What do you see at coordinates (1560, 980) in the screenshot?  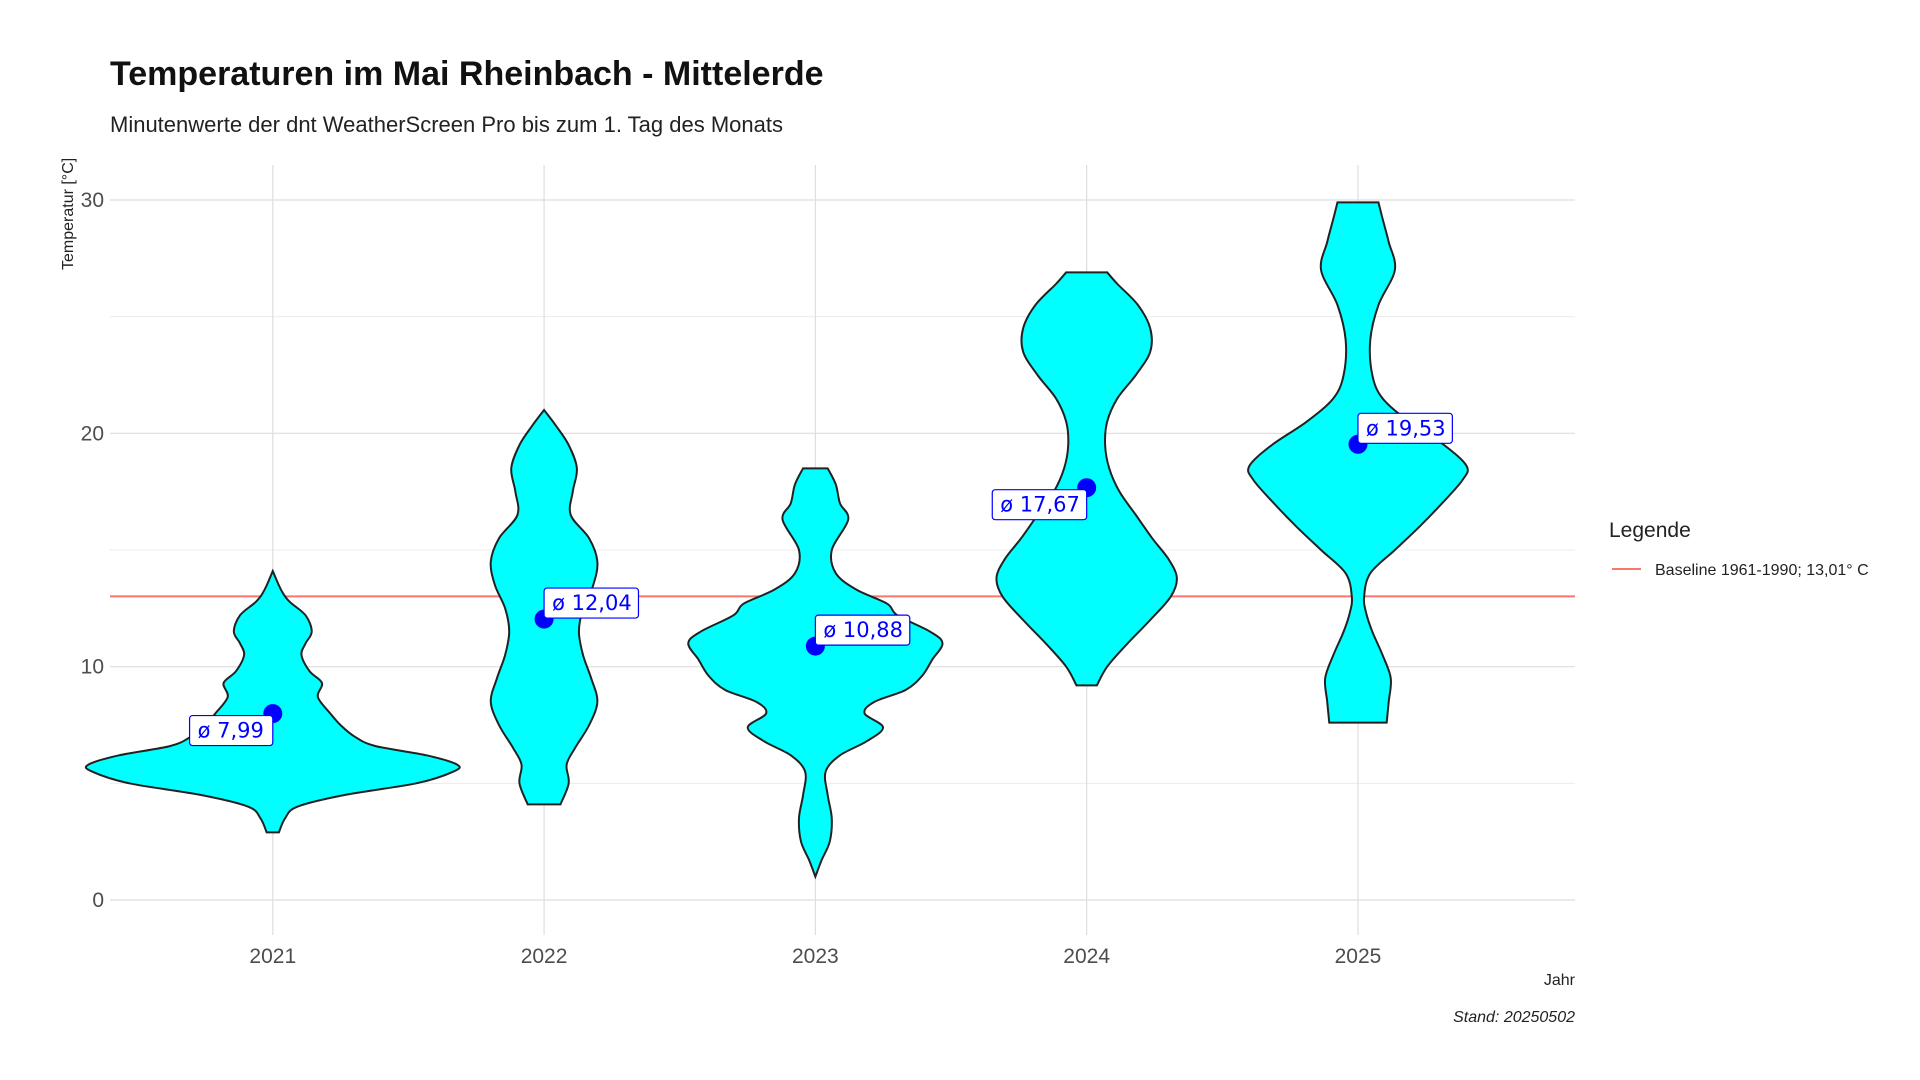 I see `x-axis-label: Jahr` at bounding box center [1560, 980].